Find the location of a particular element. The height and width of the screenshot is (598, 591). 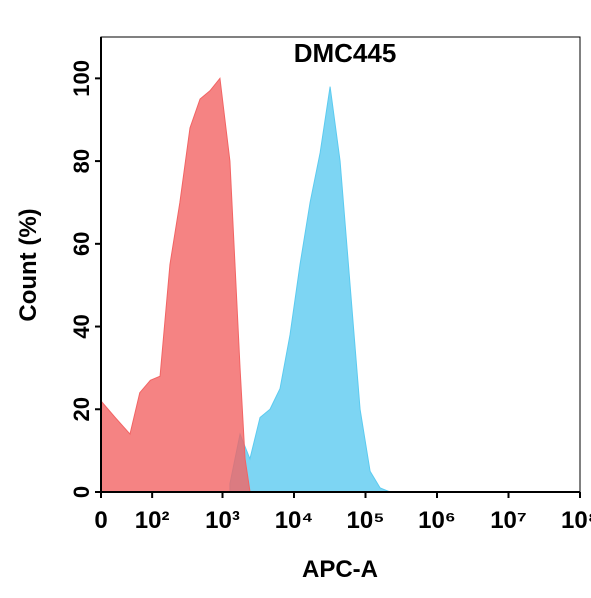

y-tick-label: 0 is located at coordinates (81, 492).